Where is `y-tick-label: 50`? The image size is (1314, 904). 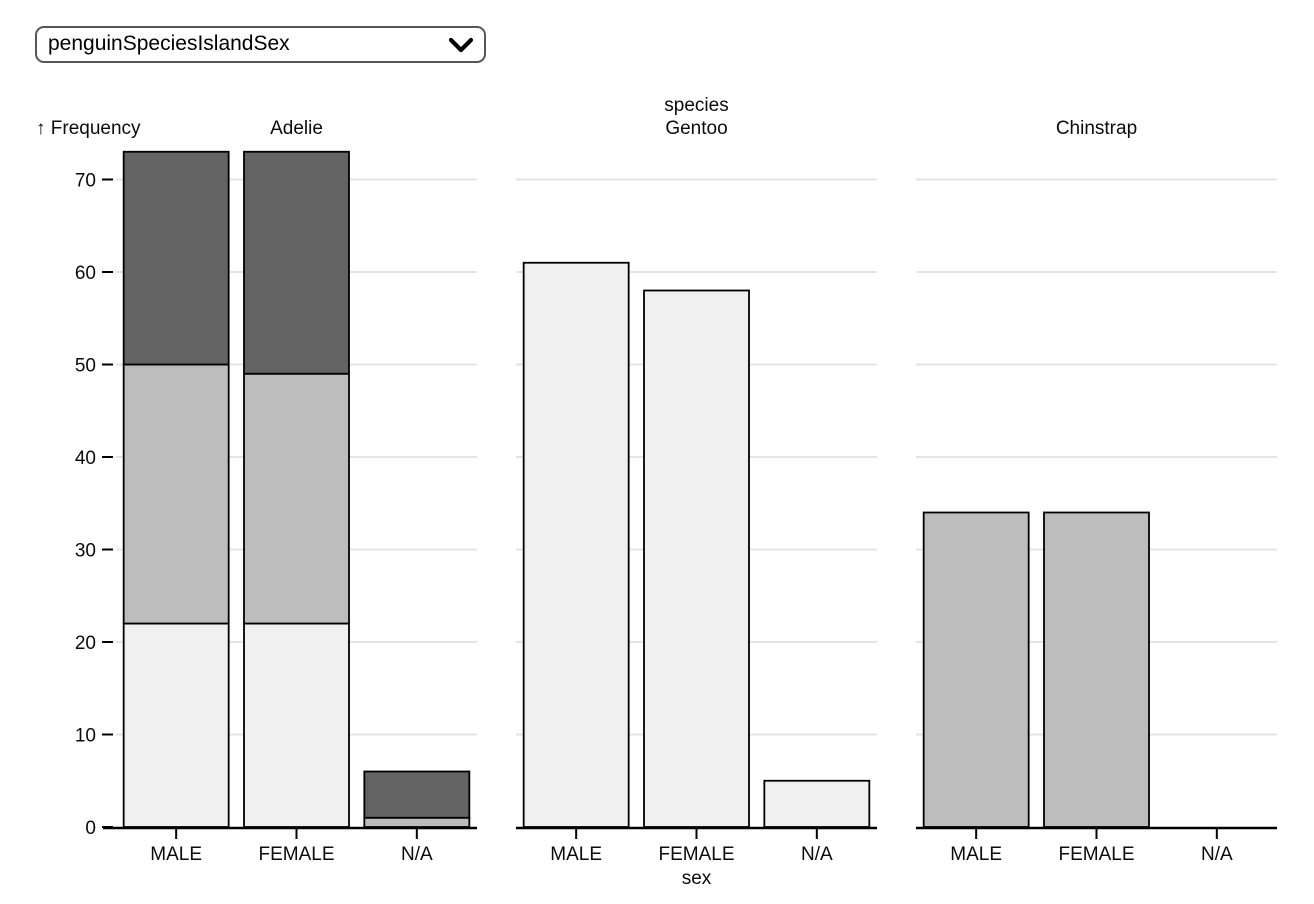 y-tick-label: 50 is located at coordinates (85, 366).